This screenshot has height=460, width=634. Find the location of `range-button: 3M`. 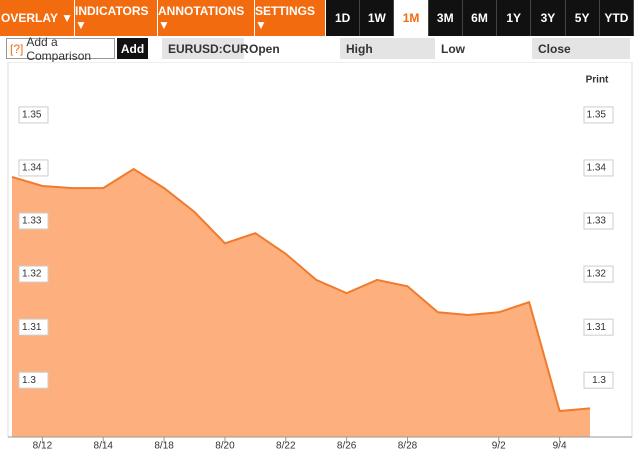

range-button: 3M is located at coordinates (445, 18).